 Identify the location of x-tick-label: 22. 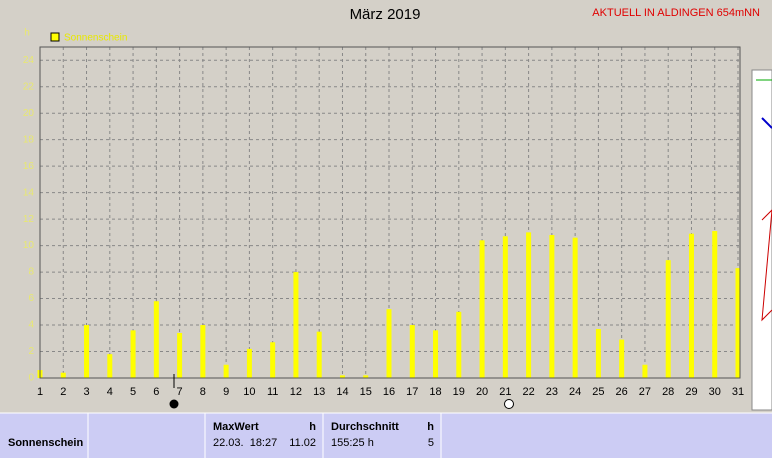
(528, 392).